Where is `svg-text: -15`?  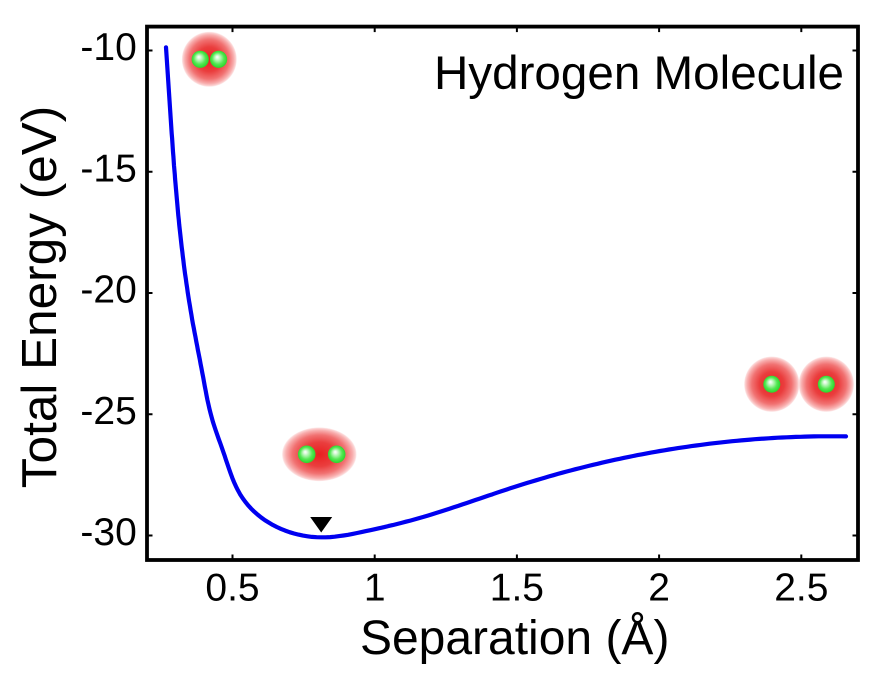
svg-text: -15 is located at coordinates (108, 168).